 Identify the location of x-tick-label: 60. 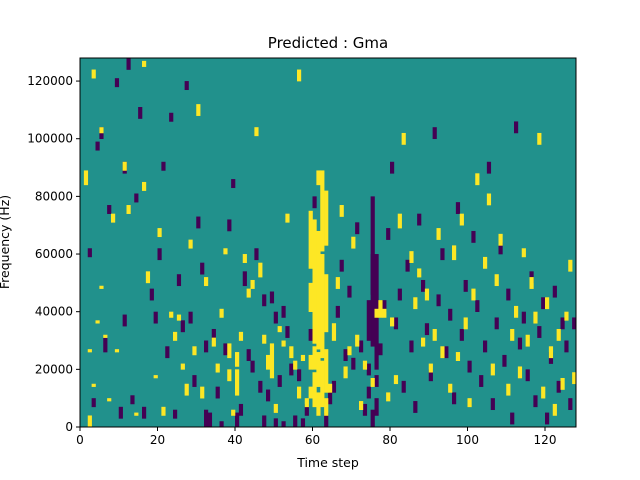
(312, 440).